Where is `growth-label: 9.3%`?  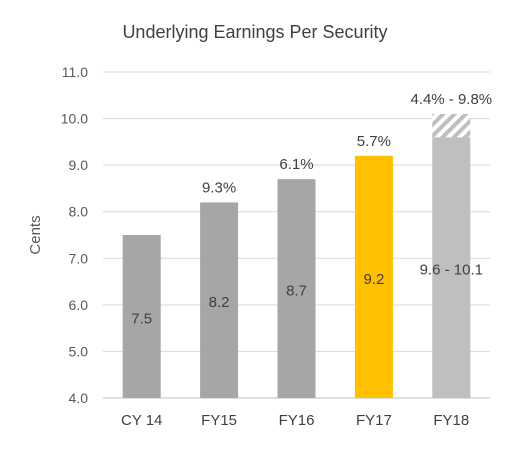
growth-label: 9.3% is located at coordinates (219, 187).